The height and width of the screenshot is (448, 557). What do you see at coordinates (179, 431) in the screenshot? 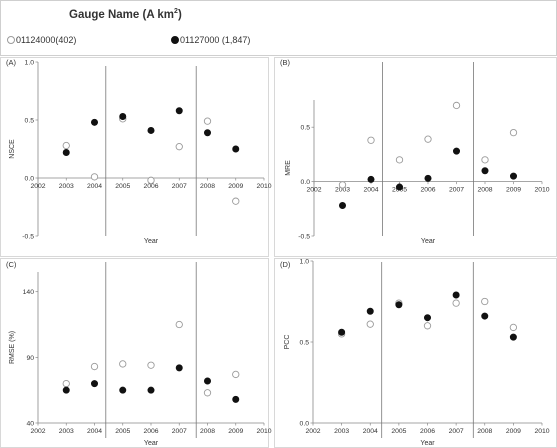
I see `panel-c-x-tick-label: 2007` at bounding box center [179, 431].